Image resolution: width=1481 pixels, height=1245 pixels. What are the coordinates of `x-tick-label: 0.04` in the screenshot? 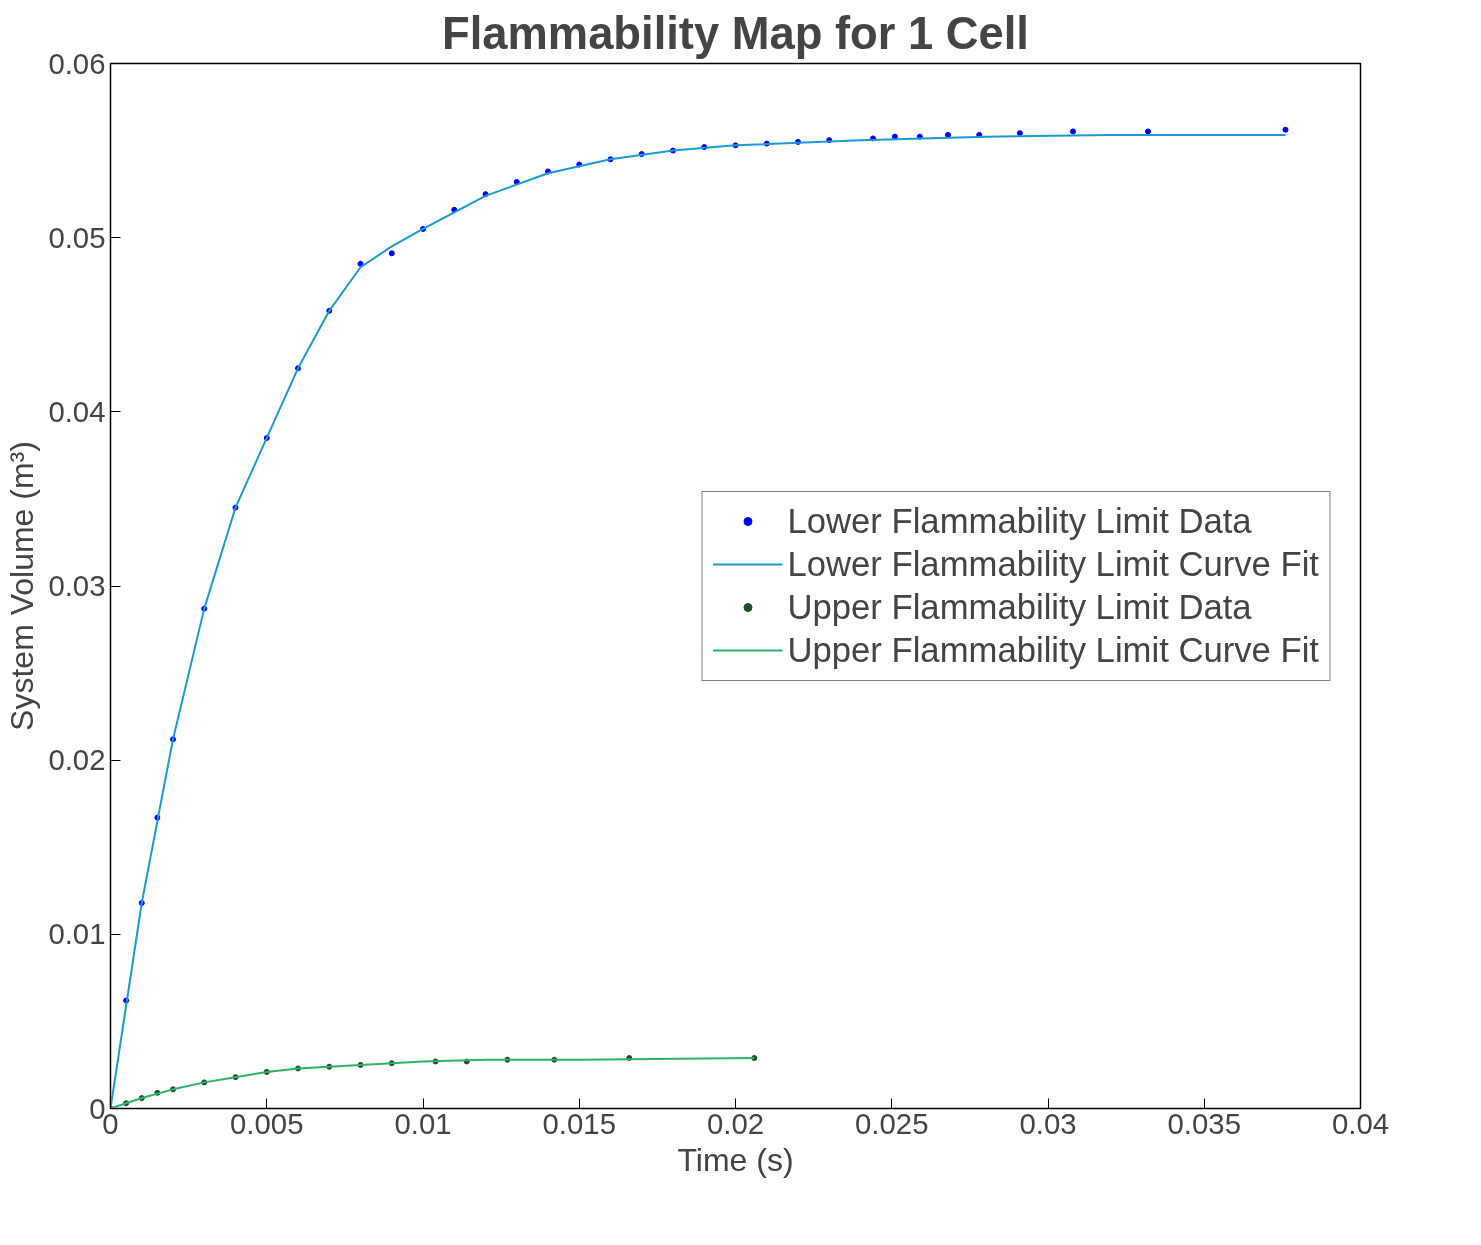 It's located at (1360, 1123).